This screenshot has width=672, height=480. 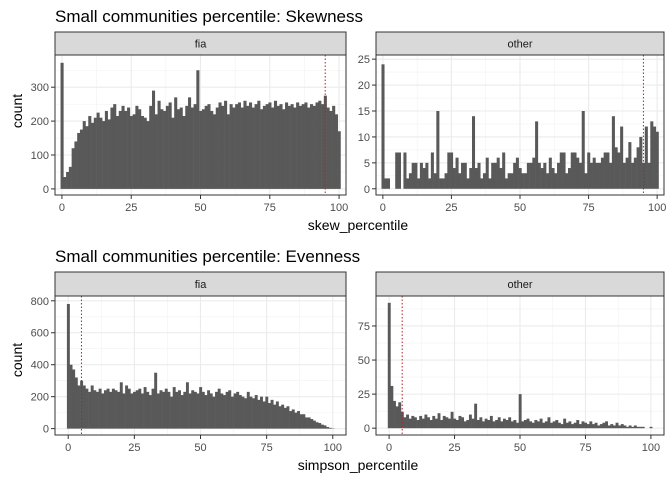 I want to click on x-tick-label: 50, so click(x=200, y=448).